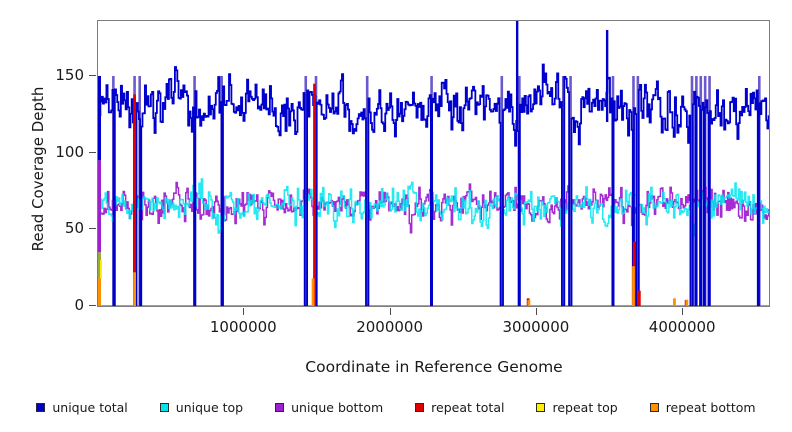  Describe the element at coordinates (79, 305) in the screenshot. I see `y-tick-label: 0` at that location.